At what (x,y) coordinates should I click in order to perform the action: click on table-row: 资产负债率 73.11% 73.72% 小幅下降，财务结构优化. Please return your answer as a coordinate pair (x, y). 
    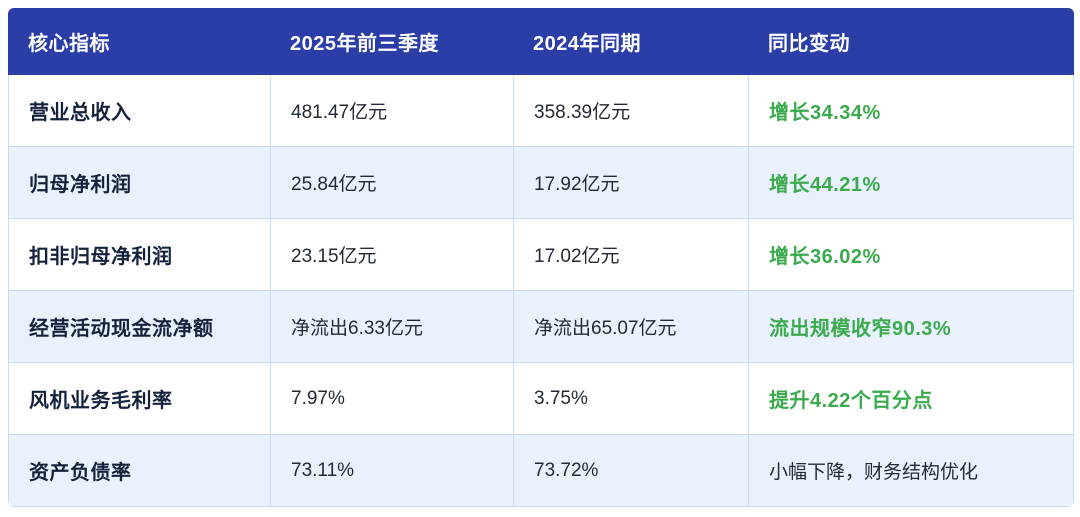
    Looking at the image, I should click on (541, 471).